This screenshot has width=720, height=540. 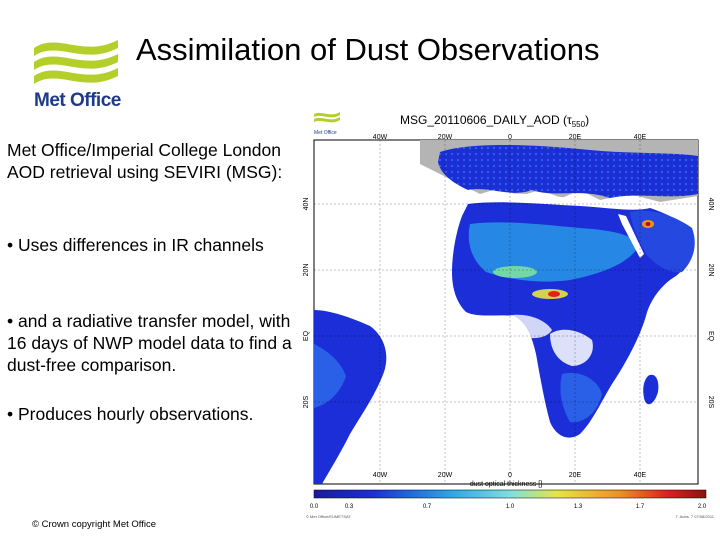 What do you see at coordinates (575, 137) in the screenshot?
I see `lon-label-top-20e: 20E` at bounding box center [575, 137].